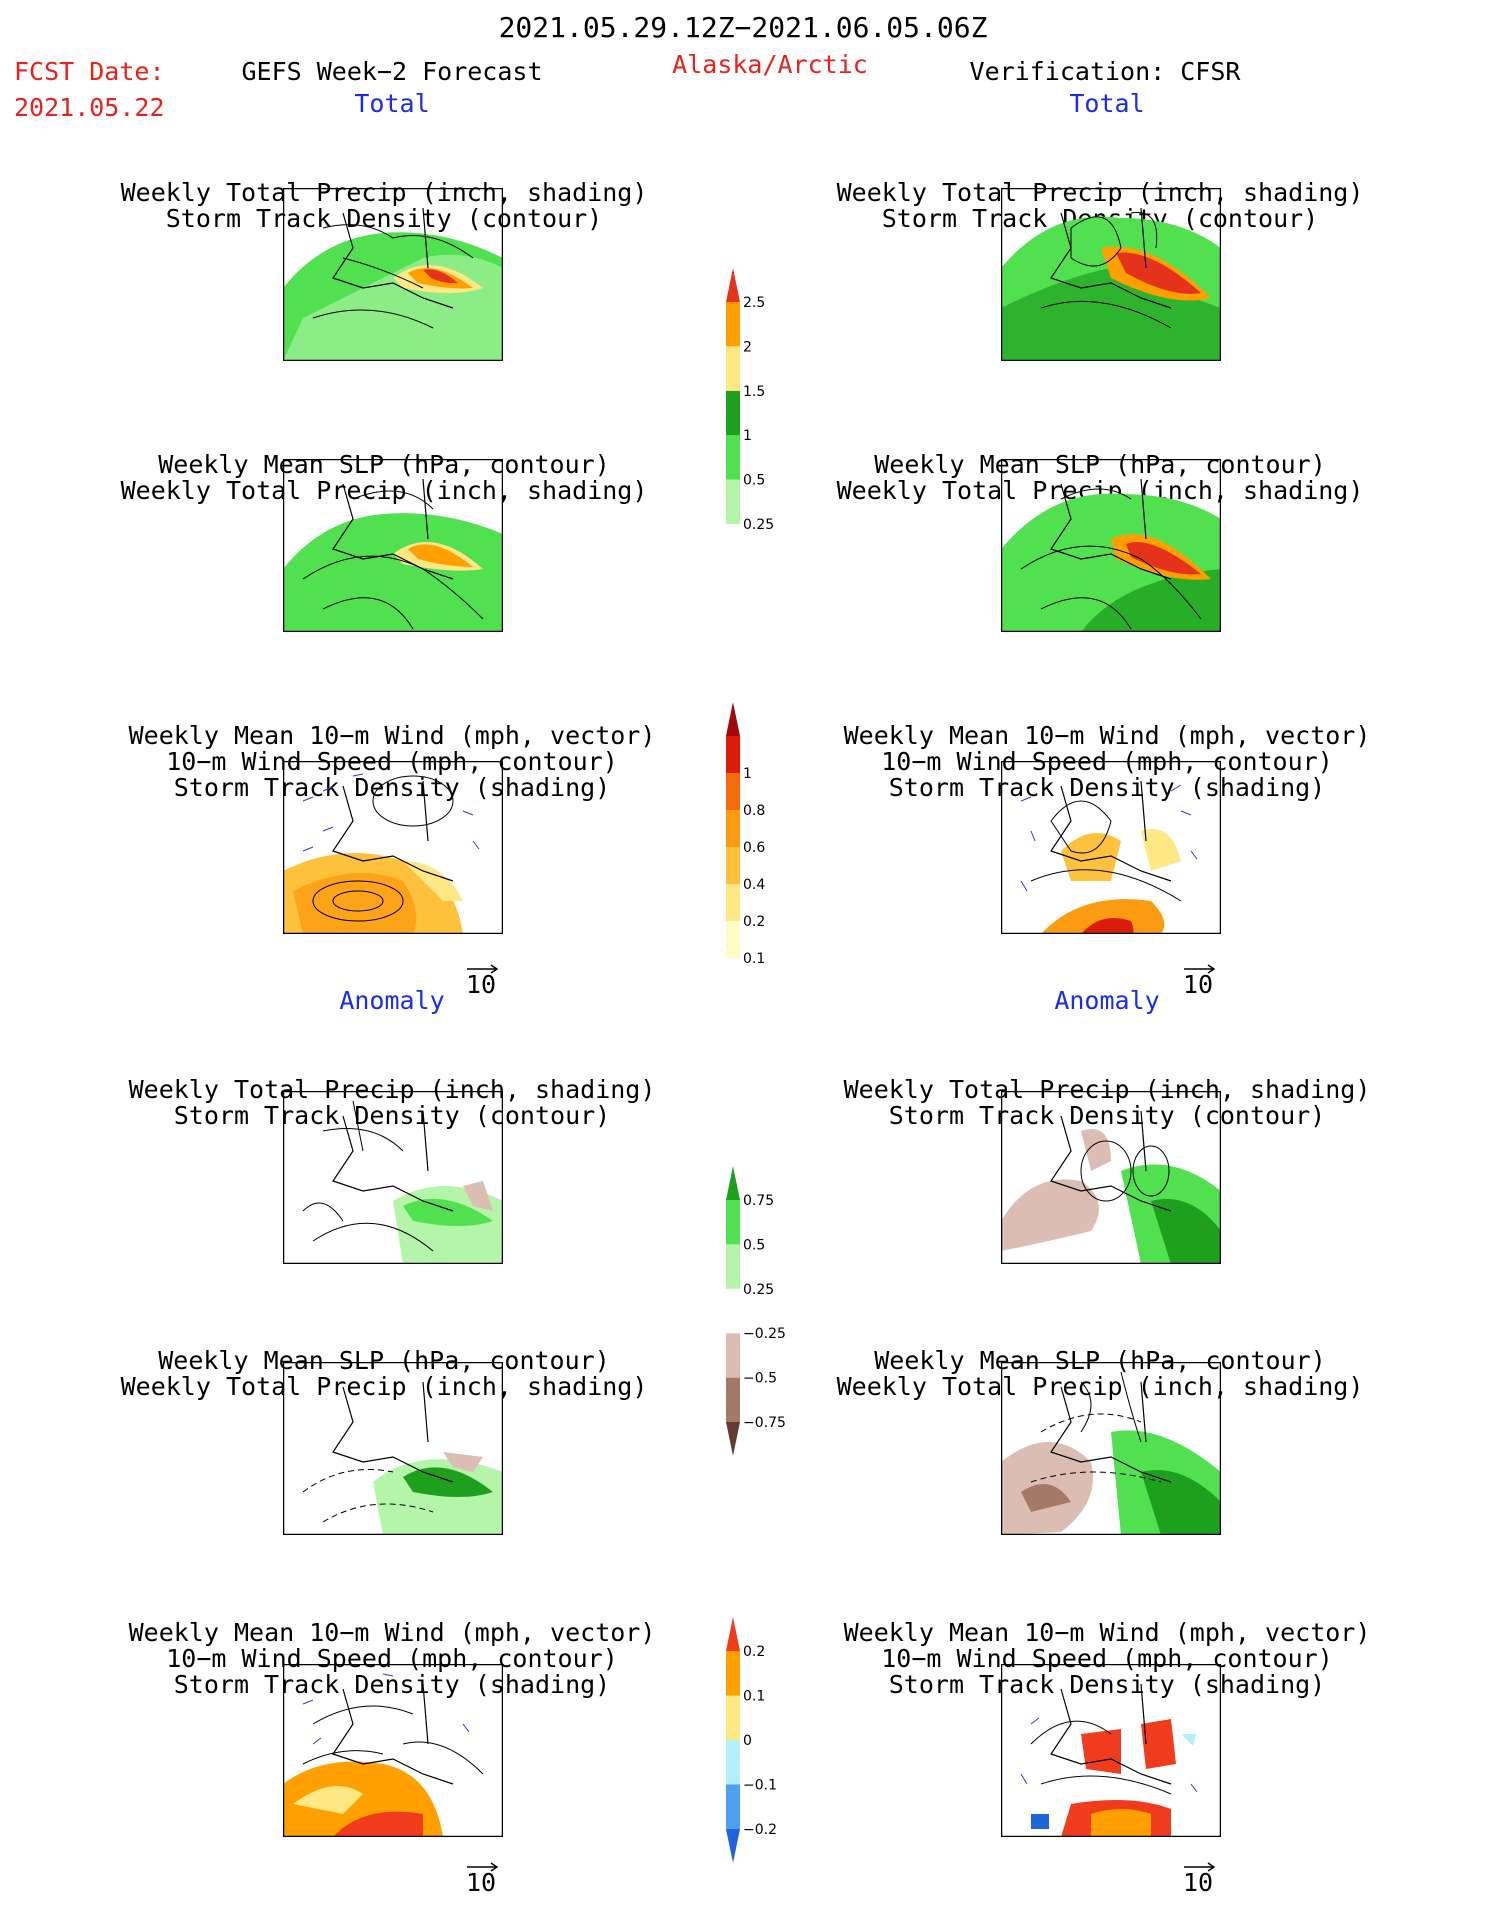  I want to click on map-wind-track-verif-anom, so click(1111, 1750).